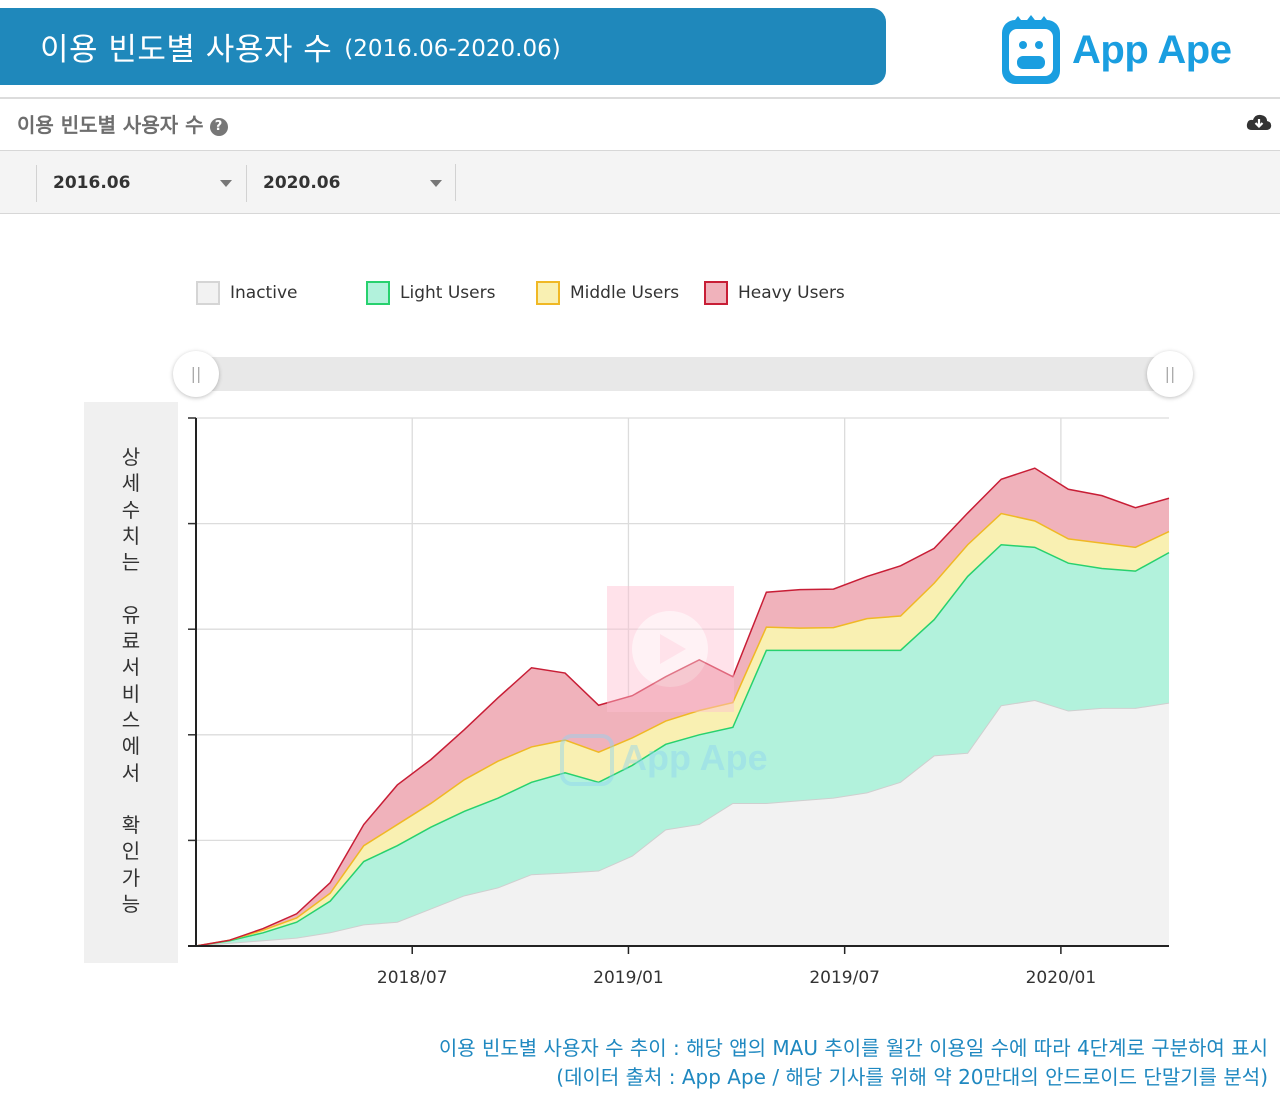  Describe the element at coordinates (196, 374) in the screenshot. I see `range-handle-left: ||` at that location.